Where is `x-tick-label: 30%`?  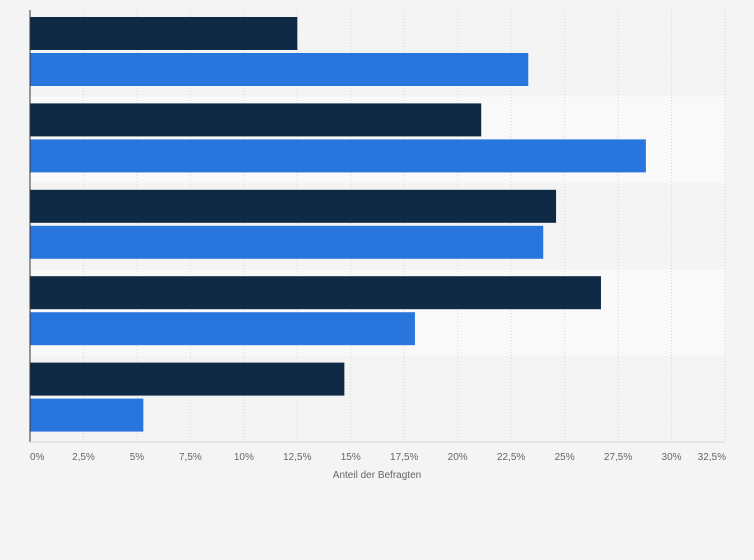
x-tick-label: 30% is located at coordinates (672, 457).